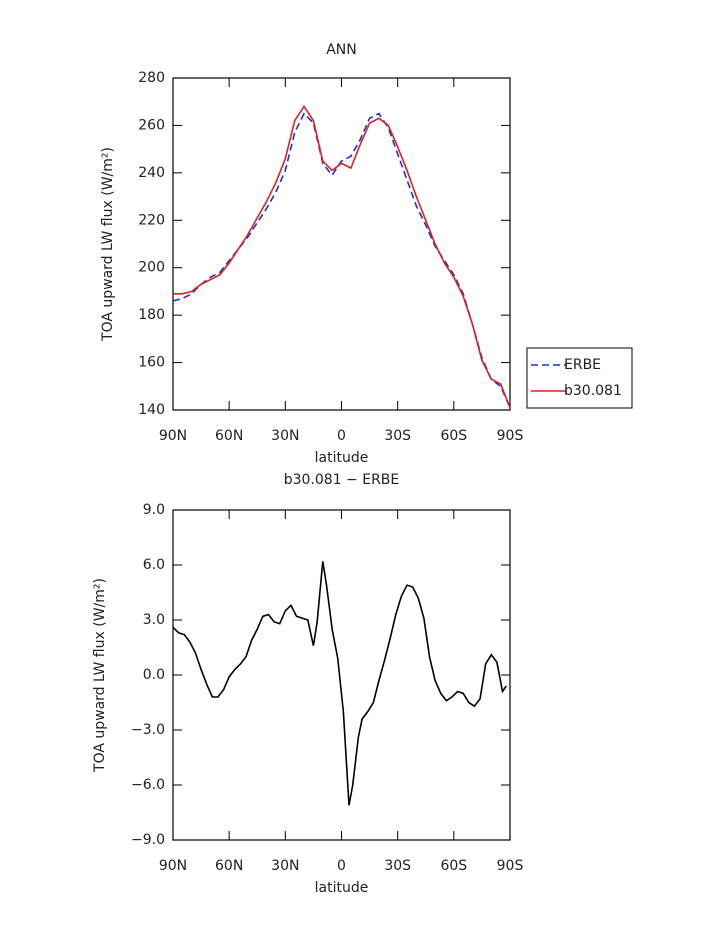 This screenshot has width=723, height=935. What do you see at coordinates (341, 50) in the screenshot?
I see `chart-title: ANN` at bounding box center [341, 50].